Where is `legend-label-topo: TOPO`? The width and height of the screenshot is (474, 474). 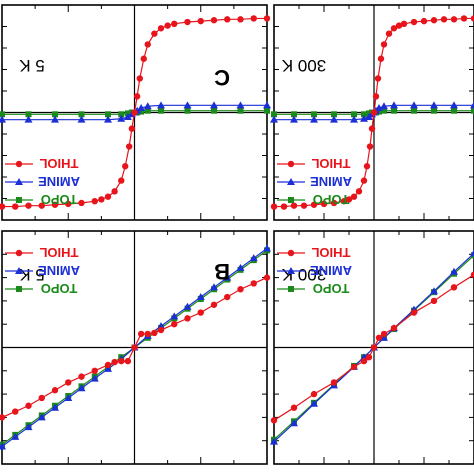
legend-label-topo: TOPO is located at coordinates (331, 288).